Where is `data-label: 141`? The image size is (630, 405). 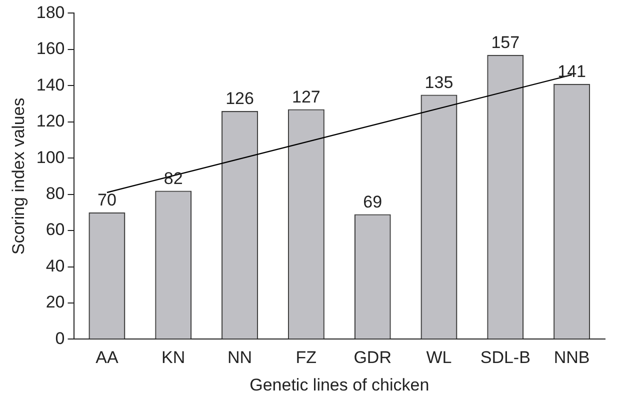 data-label: 141 is located at coordinates (572, 72).